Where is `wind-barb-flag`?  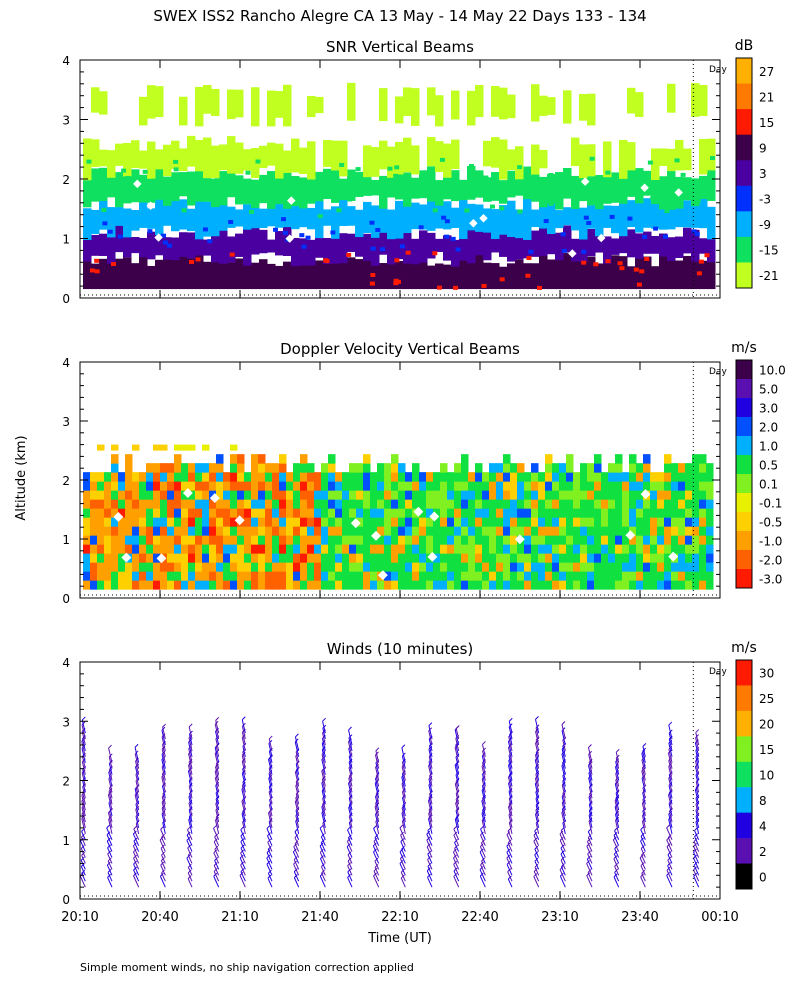
wind-barb-flag is located at coordinates (644, 745).